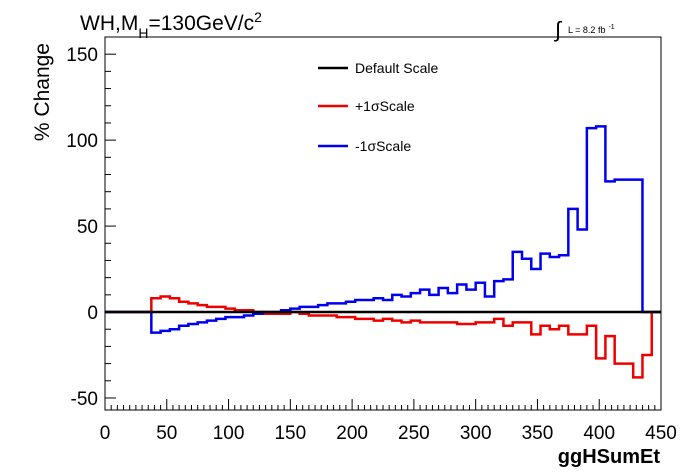 Image resolution: width=696 pixels, height=472 pixels. I want to click on x-tick-label: 250, so click(414, 433).